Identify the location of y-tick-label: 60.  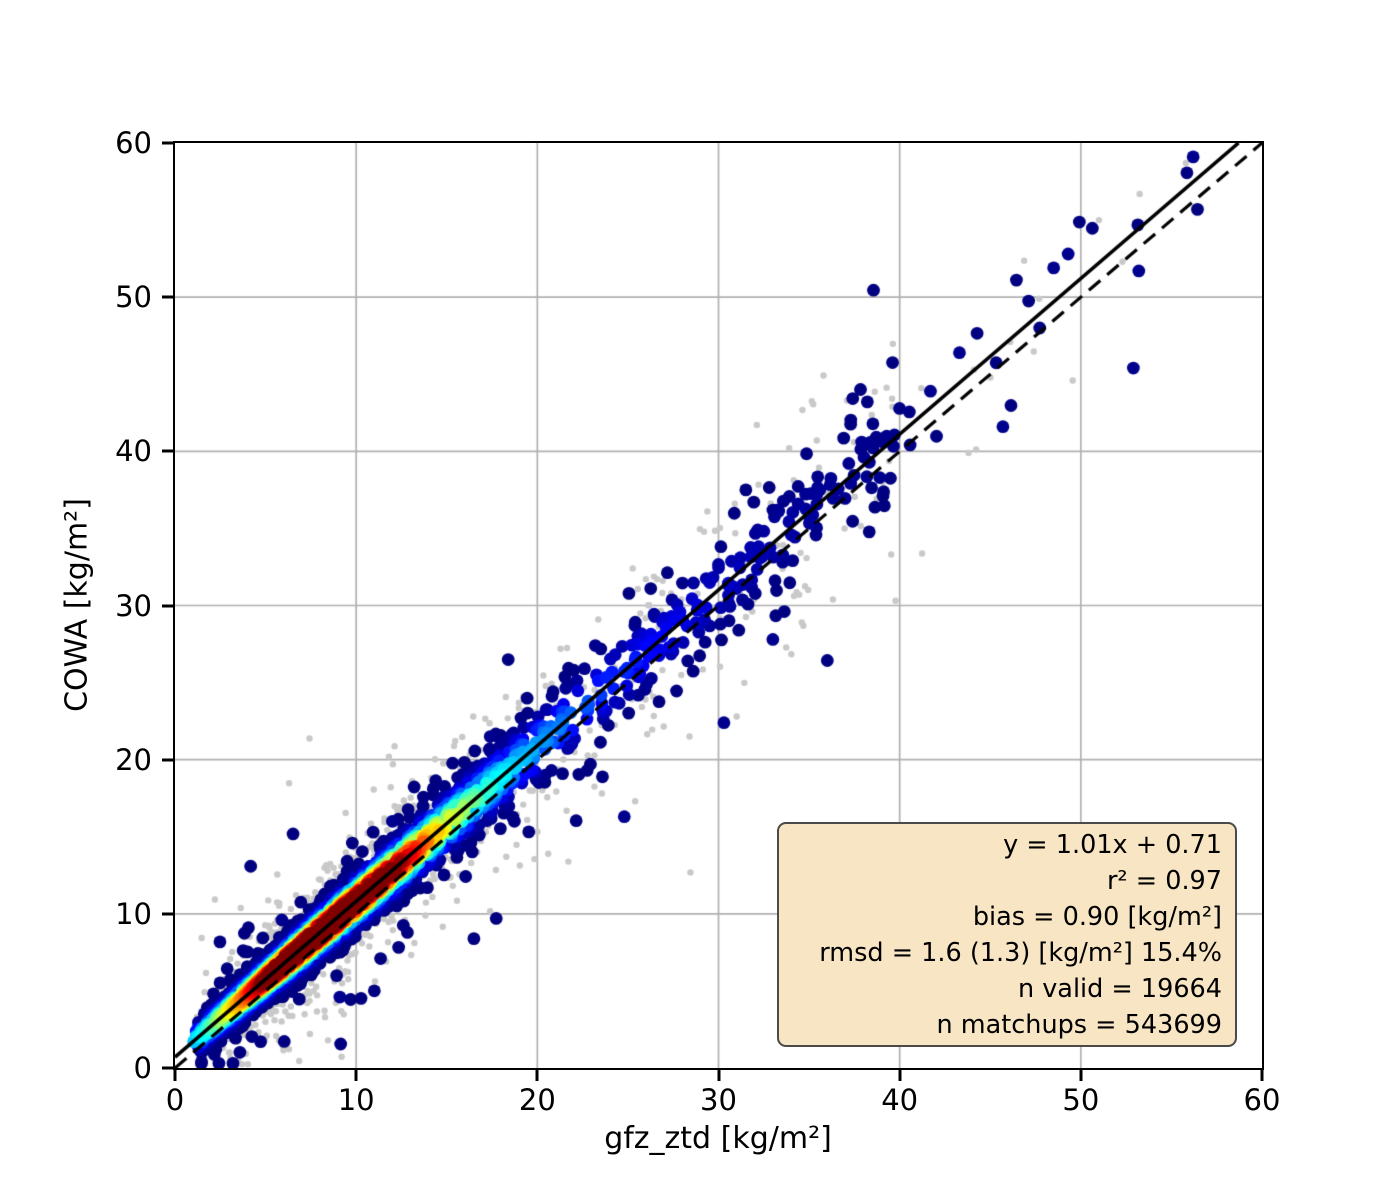
(133, 143).